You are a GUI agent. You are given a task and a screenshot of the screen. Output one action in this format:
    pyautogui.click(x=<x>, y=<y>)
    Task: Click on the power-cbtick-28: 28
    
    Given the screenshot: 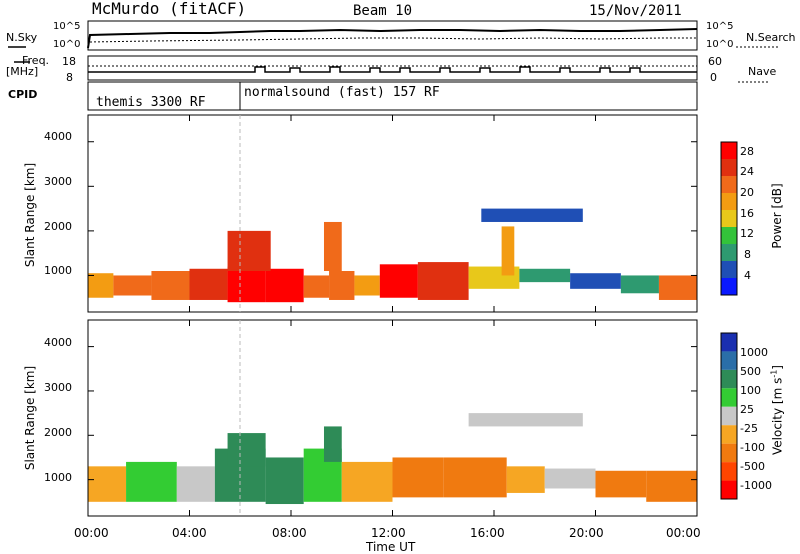 What is the action you would take?
    pyautogui.click(x=747, y=151)
    